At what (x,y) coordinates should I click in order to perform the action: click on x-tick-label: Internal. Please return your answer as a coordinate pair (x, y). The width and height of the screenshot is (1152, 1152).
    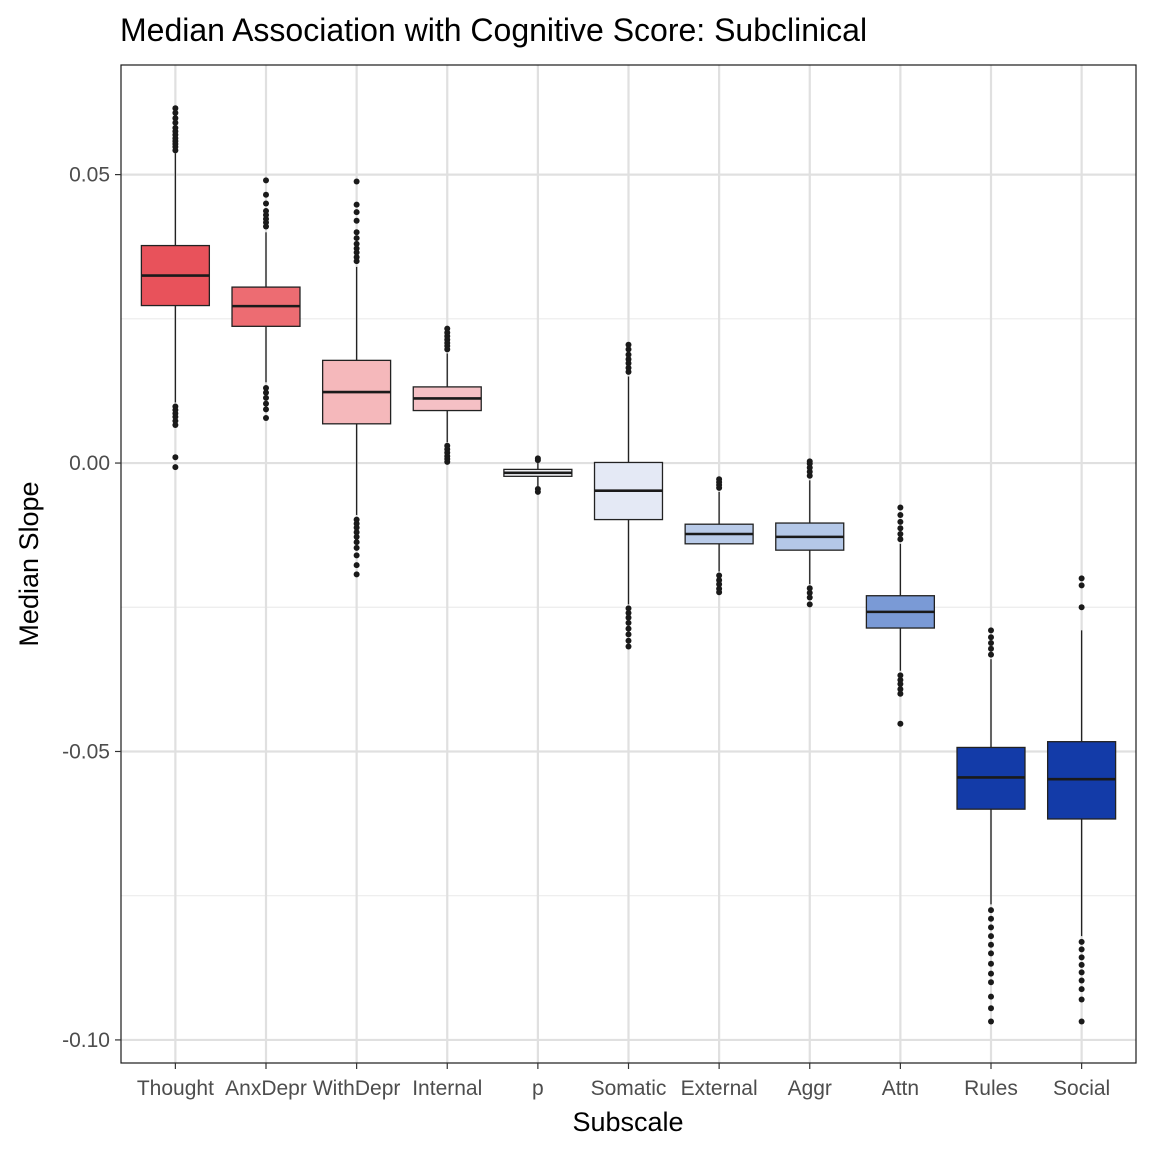
    Looking at the image, I should click on (447, 1088).